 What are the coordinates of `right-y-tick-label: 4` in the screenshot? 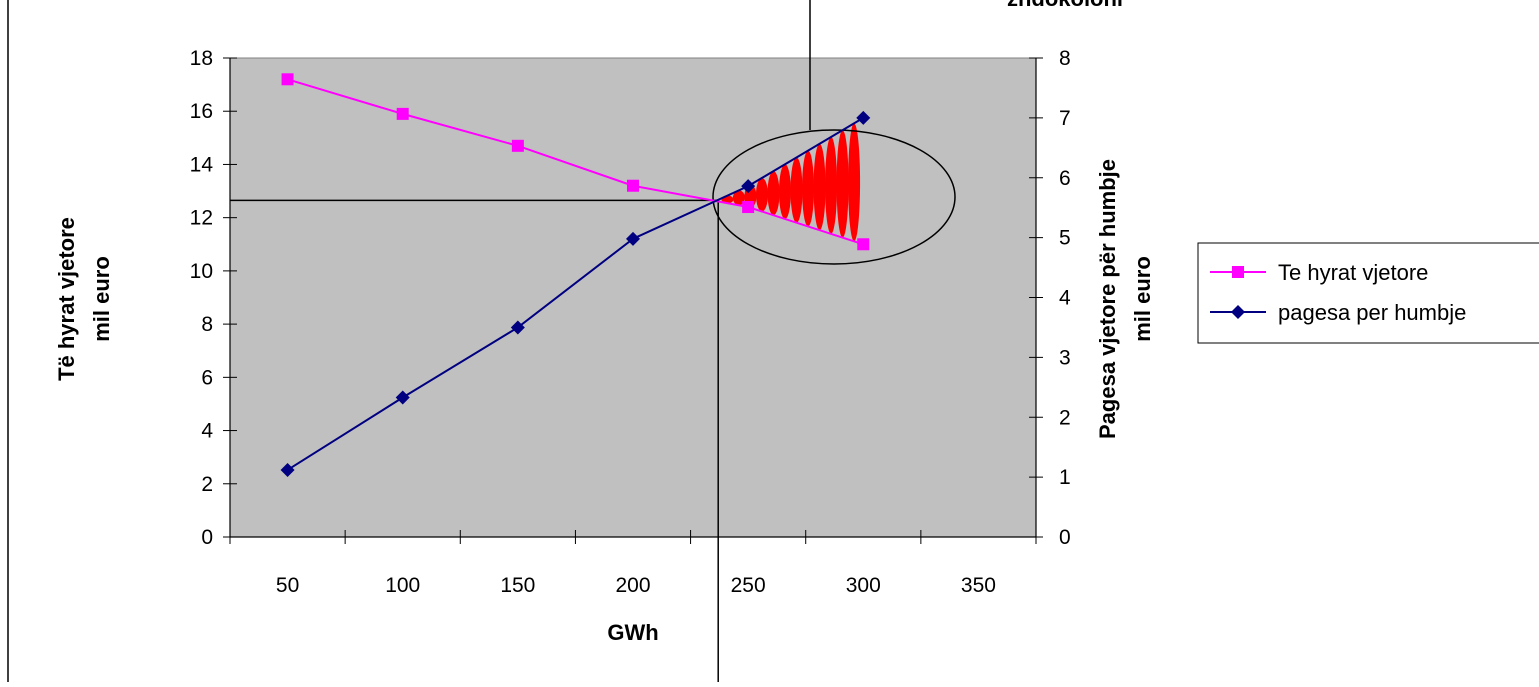 It's located at (1065, 298).